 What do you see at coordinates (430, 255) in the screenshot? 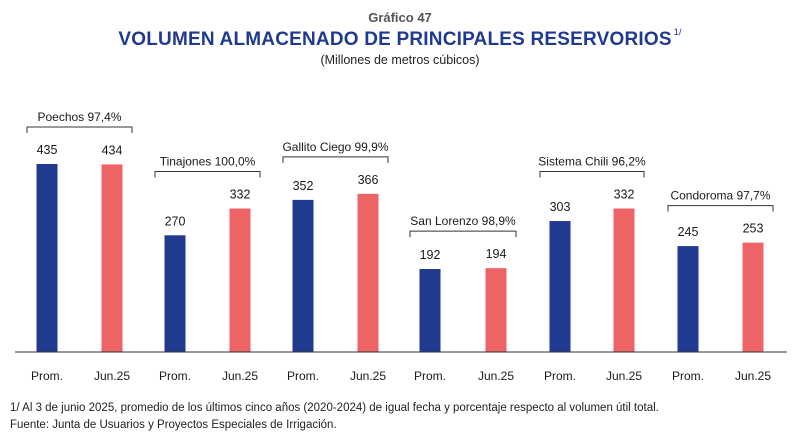
I see `bar-value-label: 192` at bounding box center [430, 255].